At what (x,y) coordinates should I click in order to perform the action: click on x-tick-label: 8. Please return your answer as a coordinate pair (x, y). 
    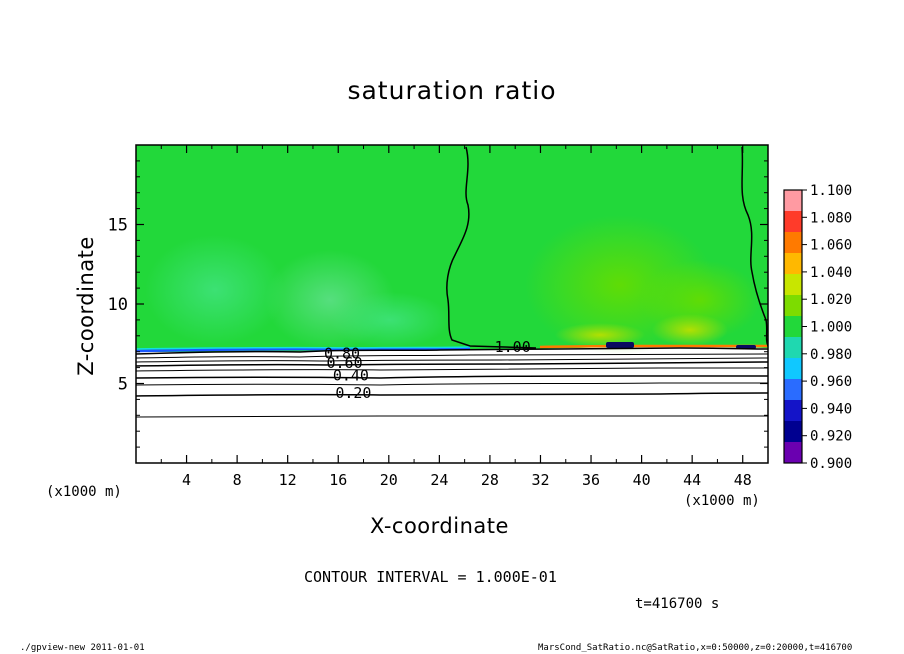
    Looking at the image, I should click on (237, 480).